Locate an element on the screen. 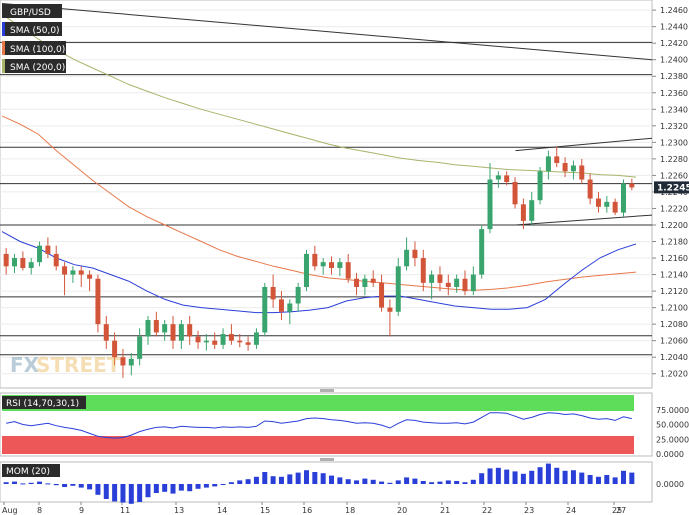 The height and width of the screenshot is (515, 689). legend-sma200: SMA (200,0) is located at coordinates (34, 66).